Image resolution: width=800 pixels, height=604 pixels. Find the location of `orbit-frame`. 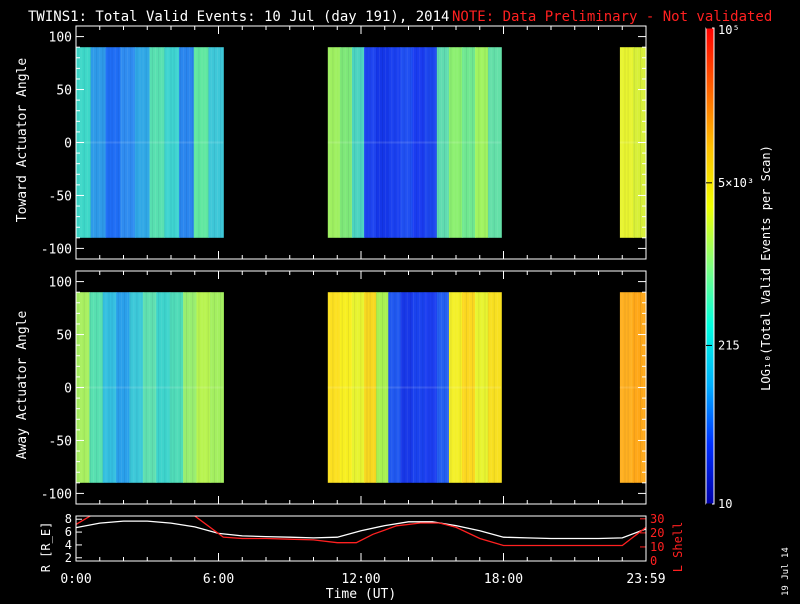

orbit-frame is located at coordinates (361, 538).